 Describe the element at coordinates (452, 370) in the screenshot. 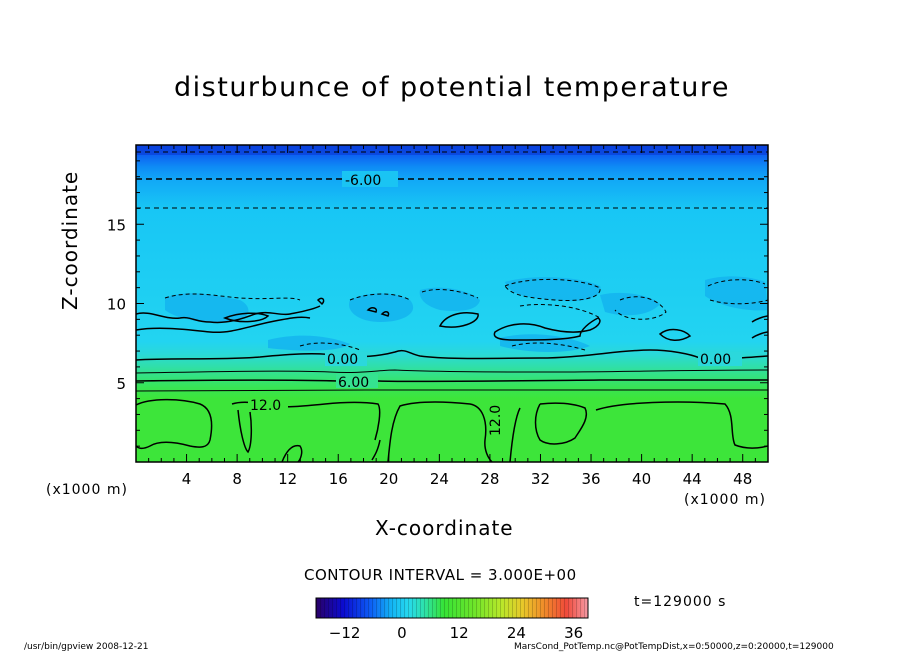

I see `boundary-contours` at that location.